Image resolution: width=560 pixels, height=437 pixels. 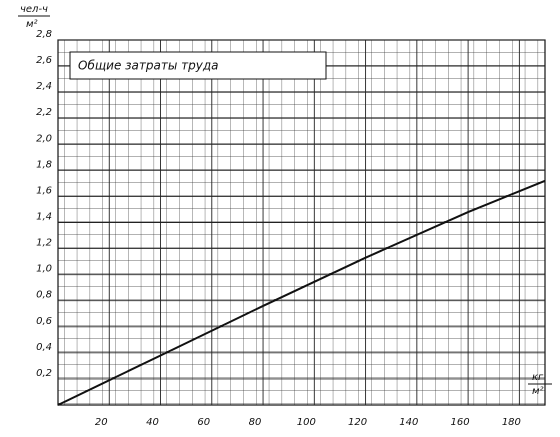 What do you see at coordinates (44, 138) in the screenshot?
I see `y-tick-label: 2,0` at bounding box center [44, 138].